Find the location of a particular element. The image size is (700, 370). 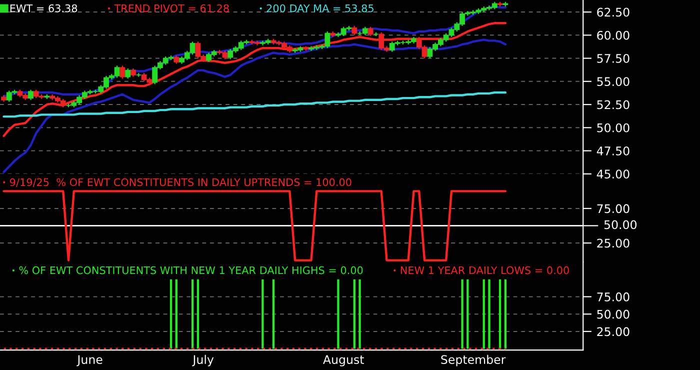

x-tick-label: July is located at coordinates (203, 360).